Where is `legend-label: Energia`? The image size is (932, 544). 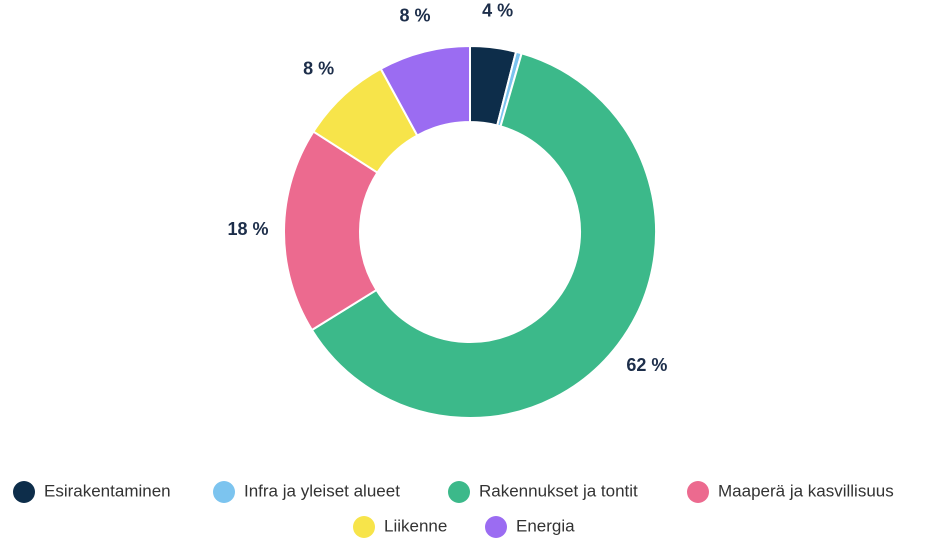 legend-label: Energia is located at coordinates (545, 525).